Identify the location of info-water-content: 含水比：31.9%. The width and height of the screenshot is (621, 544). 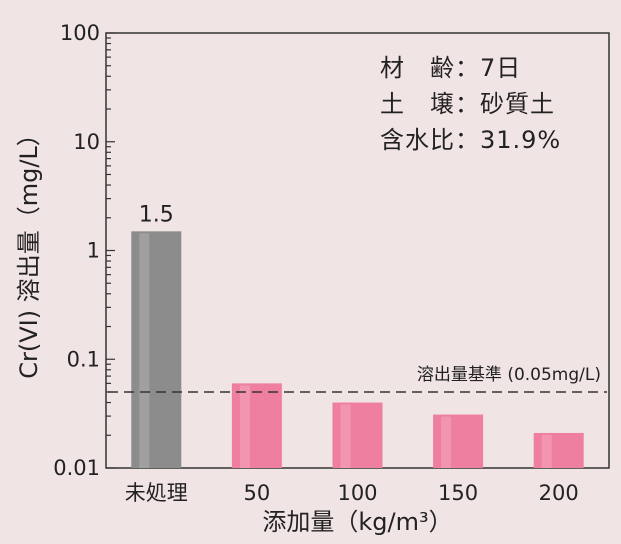
(471, 140).